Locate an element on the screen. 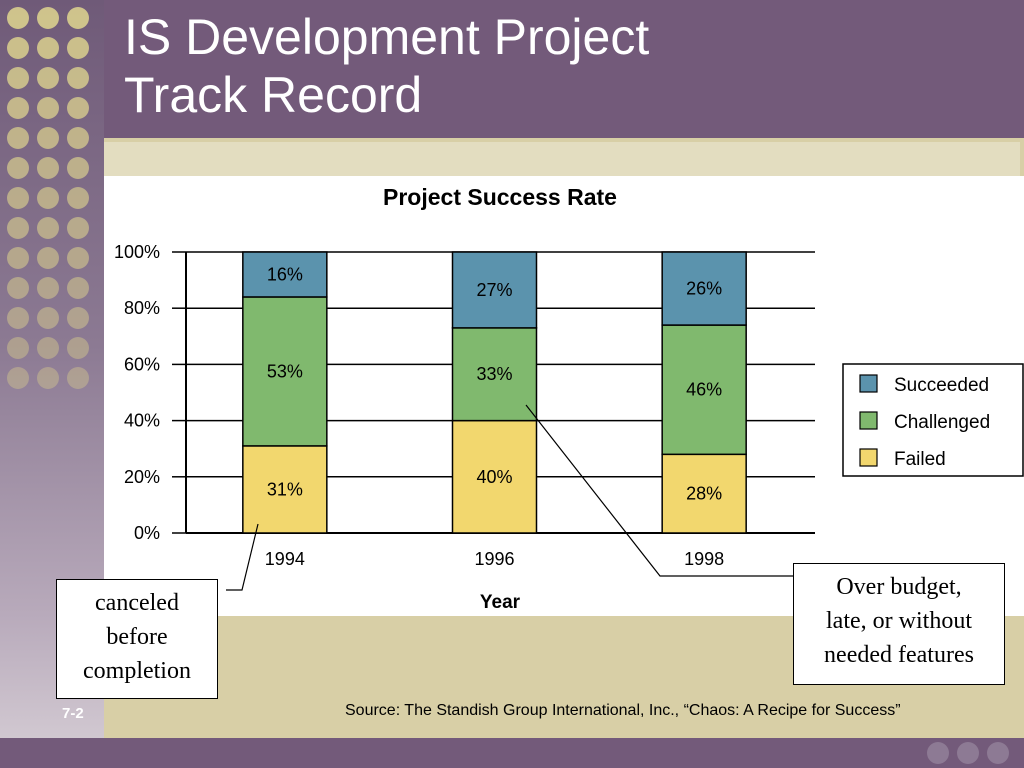  y-tick-label: 20% is located at coordinates (142, 477).